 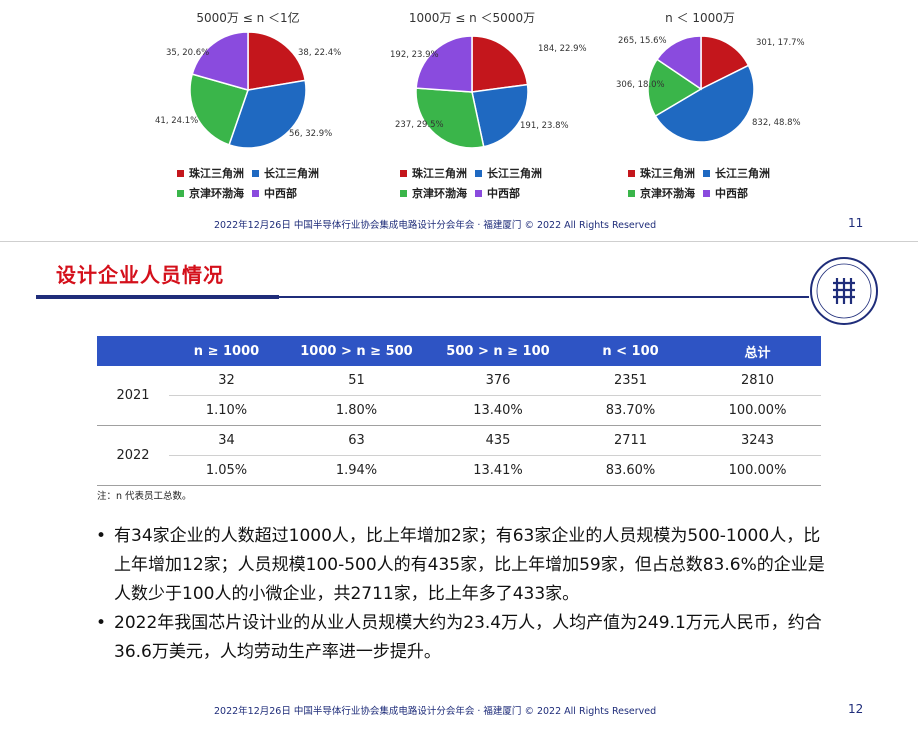 What do you see at coordinates (133, 455) in the screenshot?
I see `year-cell: 2022` at bounding box center [133, 455].